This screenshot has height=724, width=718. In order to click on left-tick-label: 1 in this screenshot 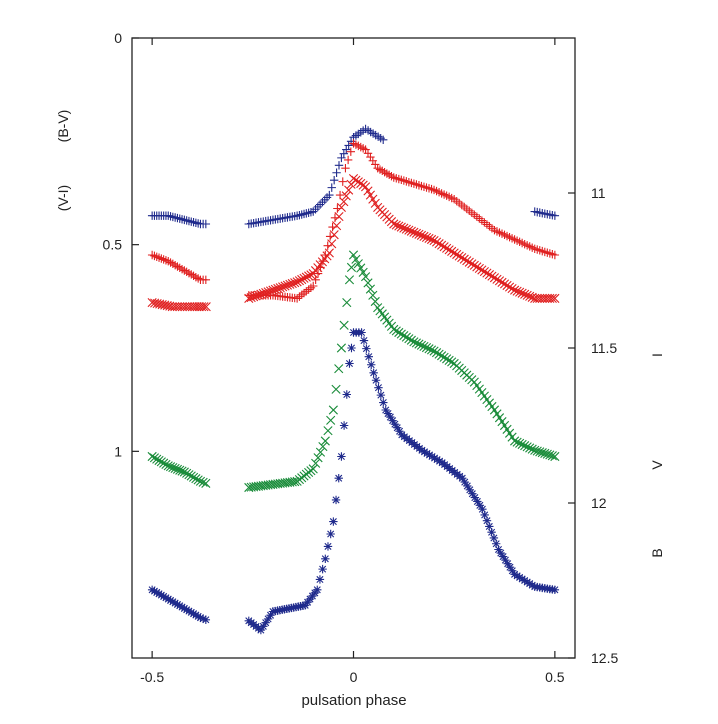, I will do `click(118, 451)`.